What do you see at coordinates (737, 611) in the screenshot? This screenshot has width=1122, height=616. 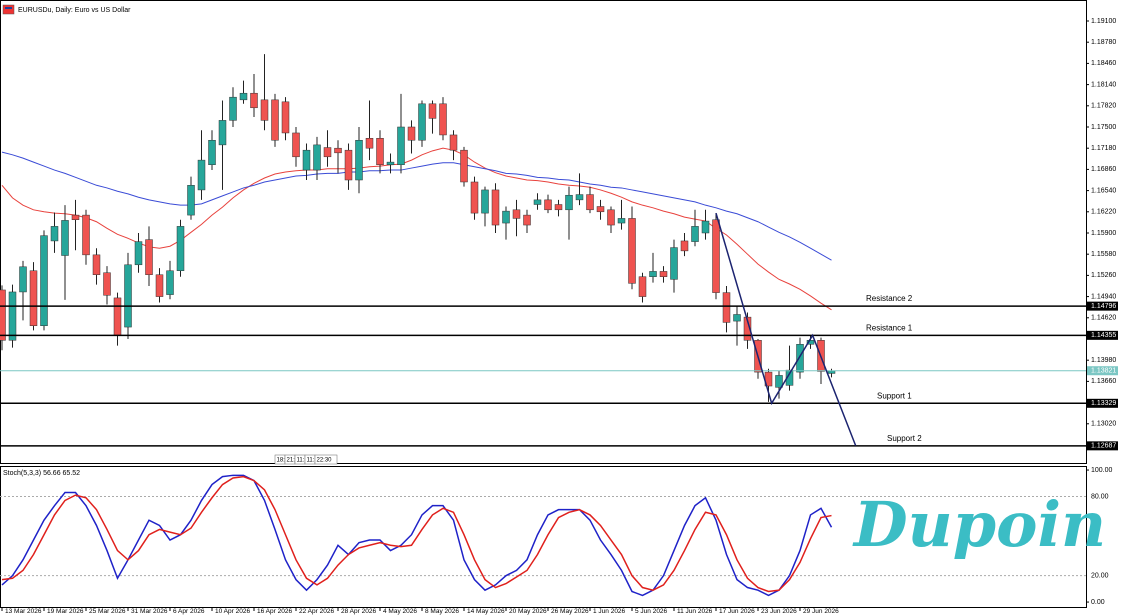 I see `x-tick-label: 17 Jun 2026` at bounding box center [737, 611].